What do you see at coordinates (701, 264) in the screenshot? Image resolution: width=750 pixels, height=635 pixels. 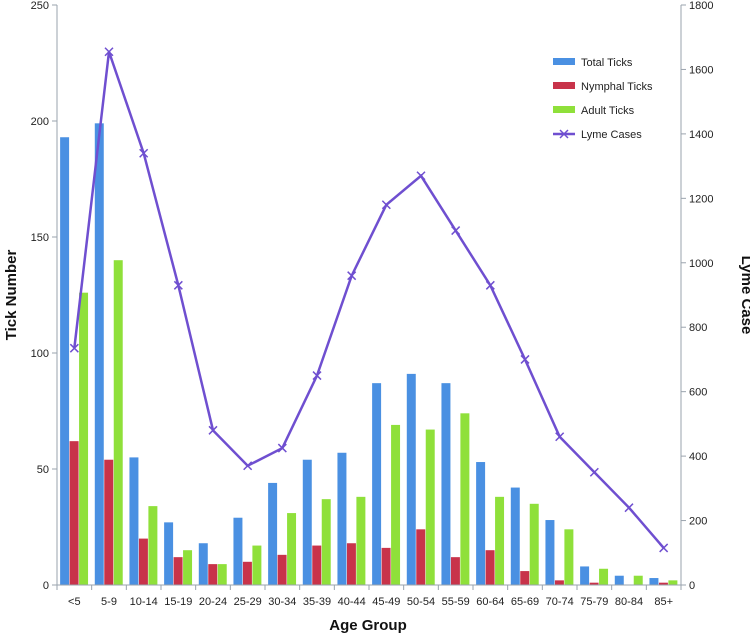 I see `y2-tick-label: 1000` at bounding box center [701, 264].